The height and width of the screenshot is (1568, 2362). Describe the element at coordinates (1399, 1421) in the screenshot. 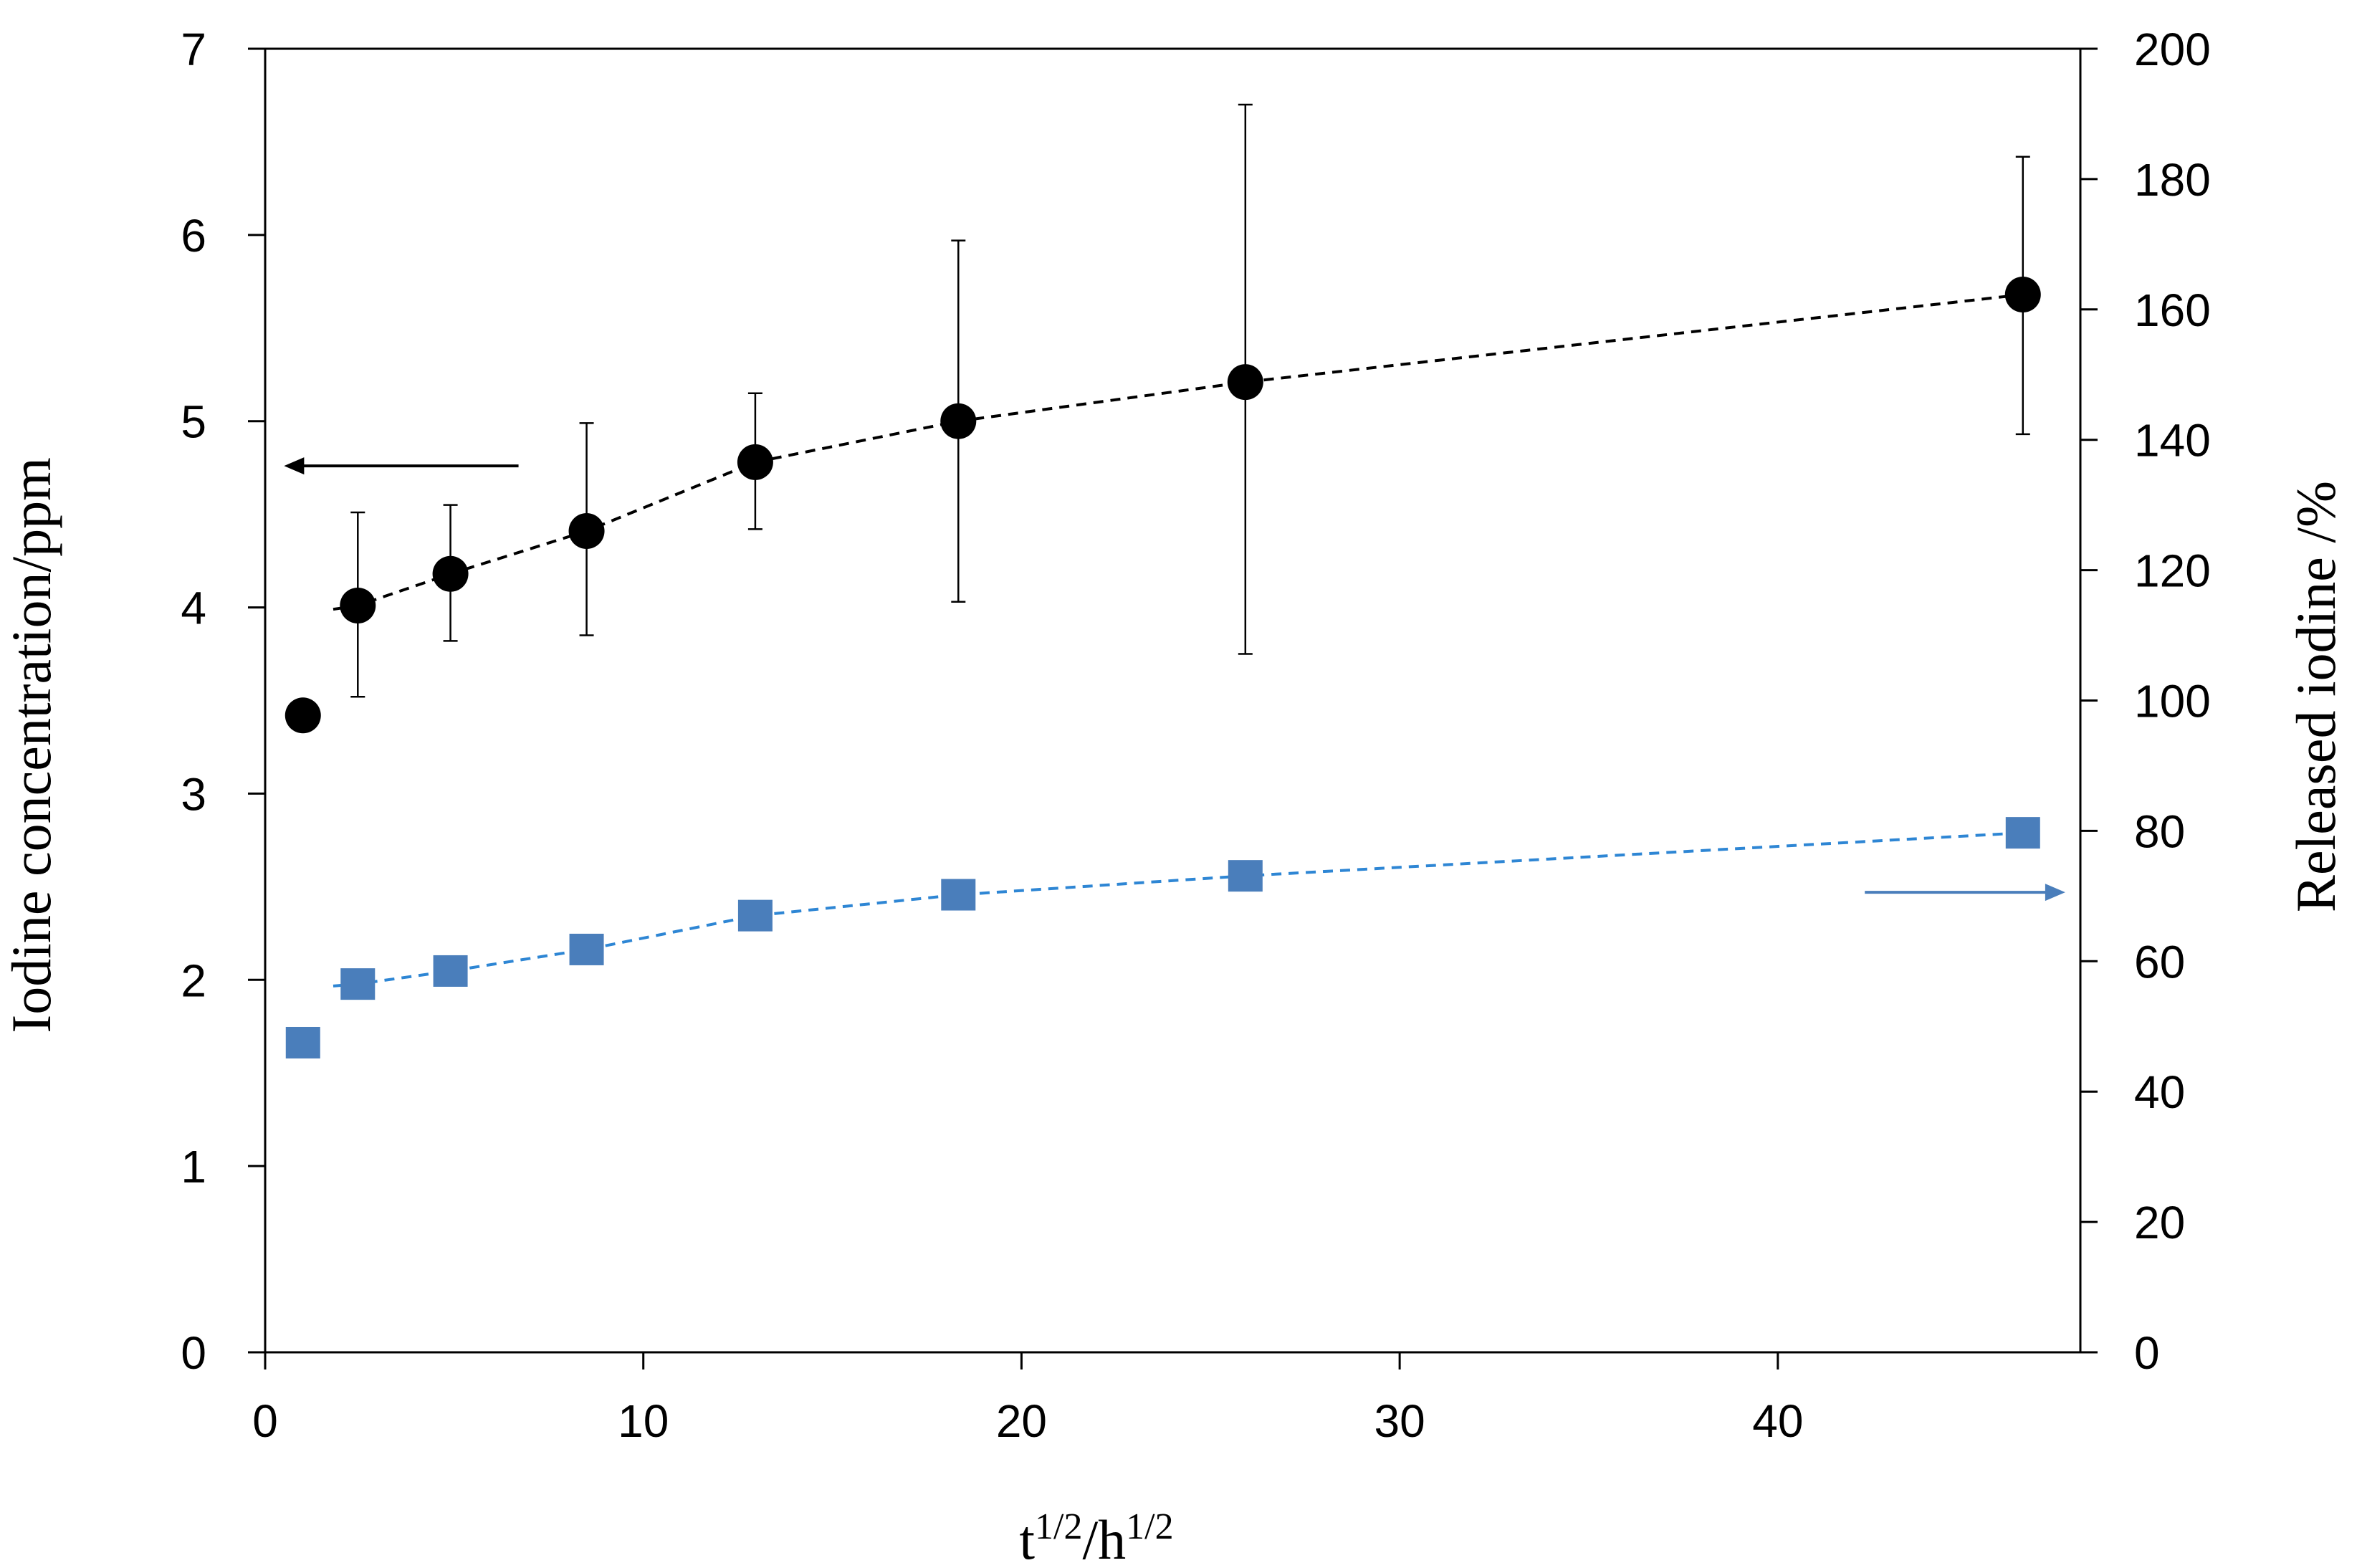

I see `x-tick-label: 30` at that location.